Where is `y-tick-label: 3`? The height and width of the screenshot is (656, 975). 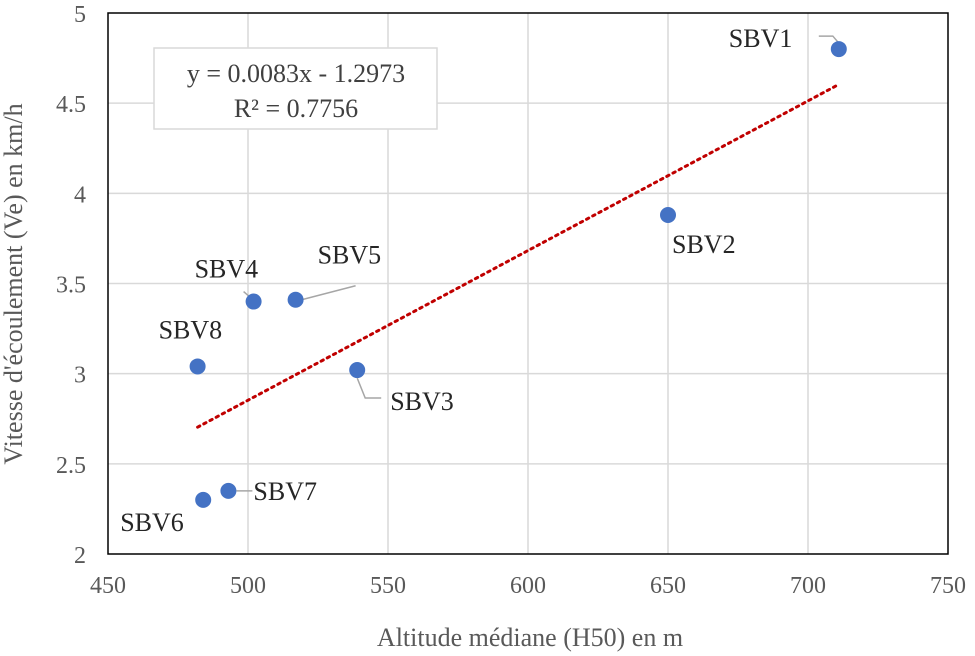 y-tick-label: 3 is located at coordinates (80, 376).